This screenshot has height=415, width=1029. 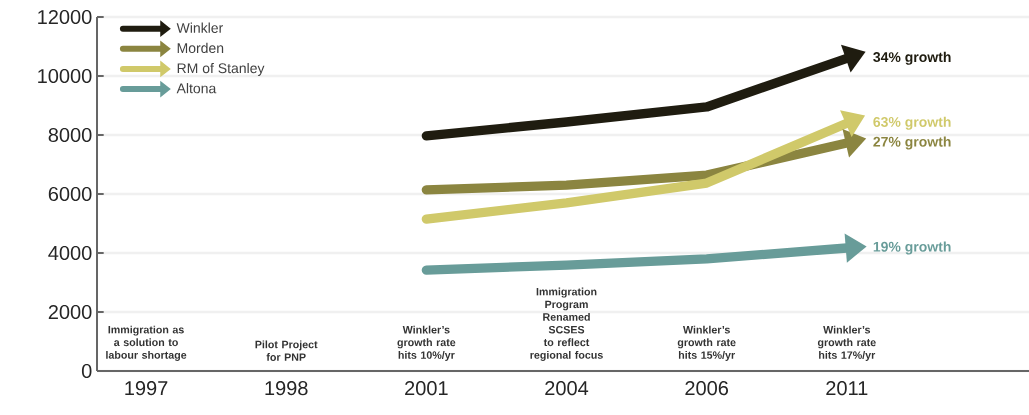 What do you see at coordinates (912, 58) in the screenshot?
I see `annotation: 34% growth` at bounding box center [912, 58].